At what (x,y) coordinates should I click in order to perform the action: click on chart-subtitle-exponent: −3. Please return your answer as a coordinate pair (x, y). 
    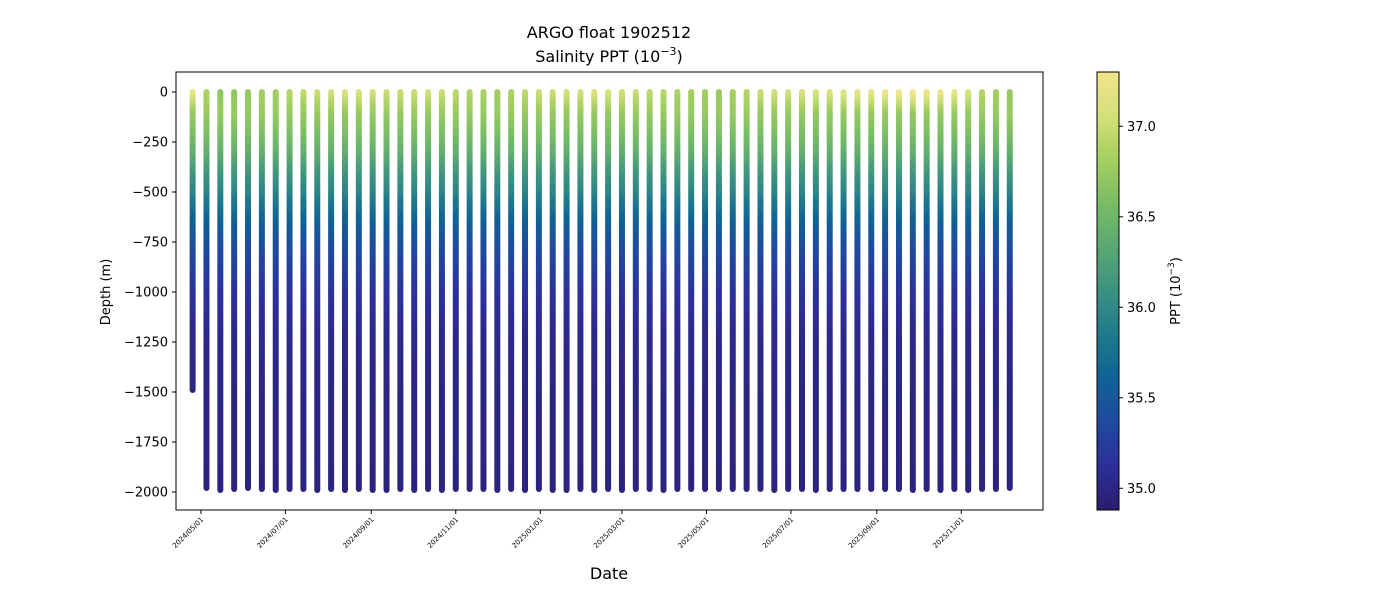
    Looking at the image, I should click on (668, 51).